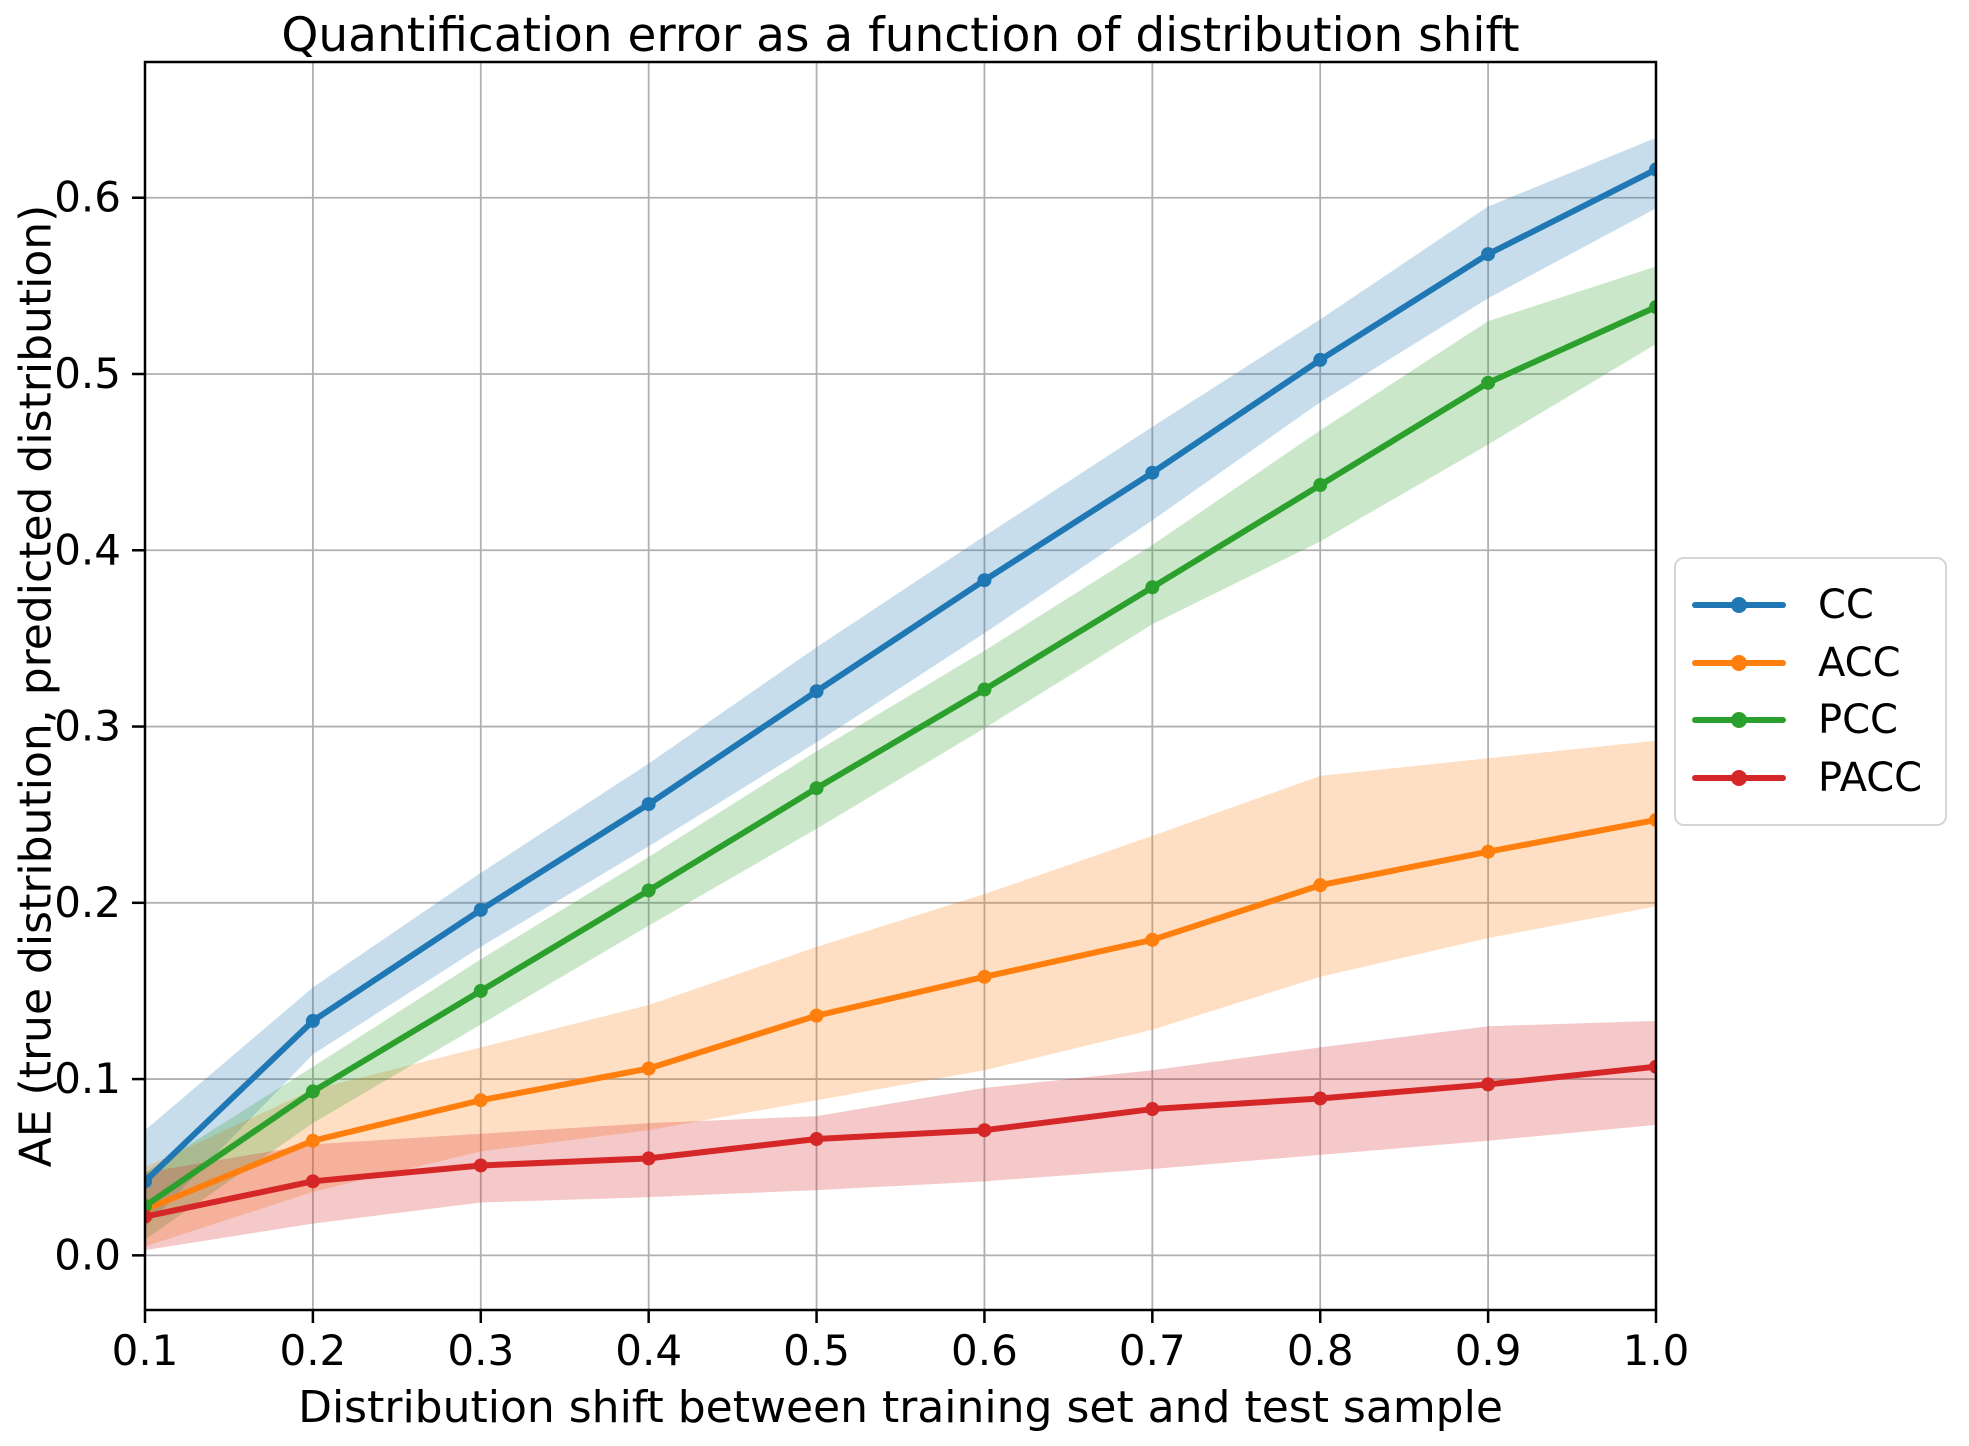  What do you see at coordinates (1656, 1350) in the screenshot?
I see `x-tick-label: 1.0` at bounding box center [1656, 1350].